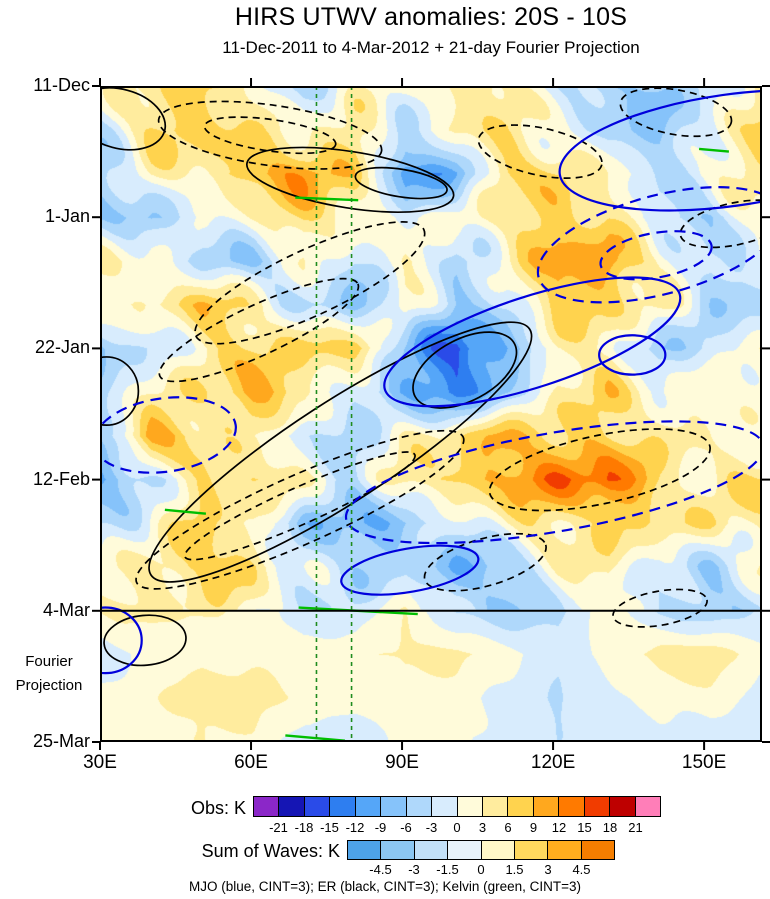 Image resolution: width=770 pixels, height=899 pixels. Describe the element at coordinates (355, 827) in the screenshot. I see `colorbar-tick-label: -12` at that location.